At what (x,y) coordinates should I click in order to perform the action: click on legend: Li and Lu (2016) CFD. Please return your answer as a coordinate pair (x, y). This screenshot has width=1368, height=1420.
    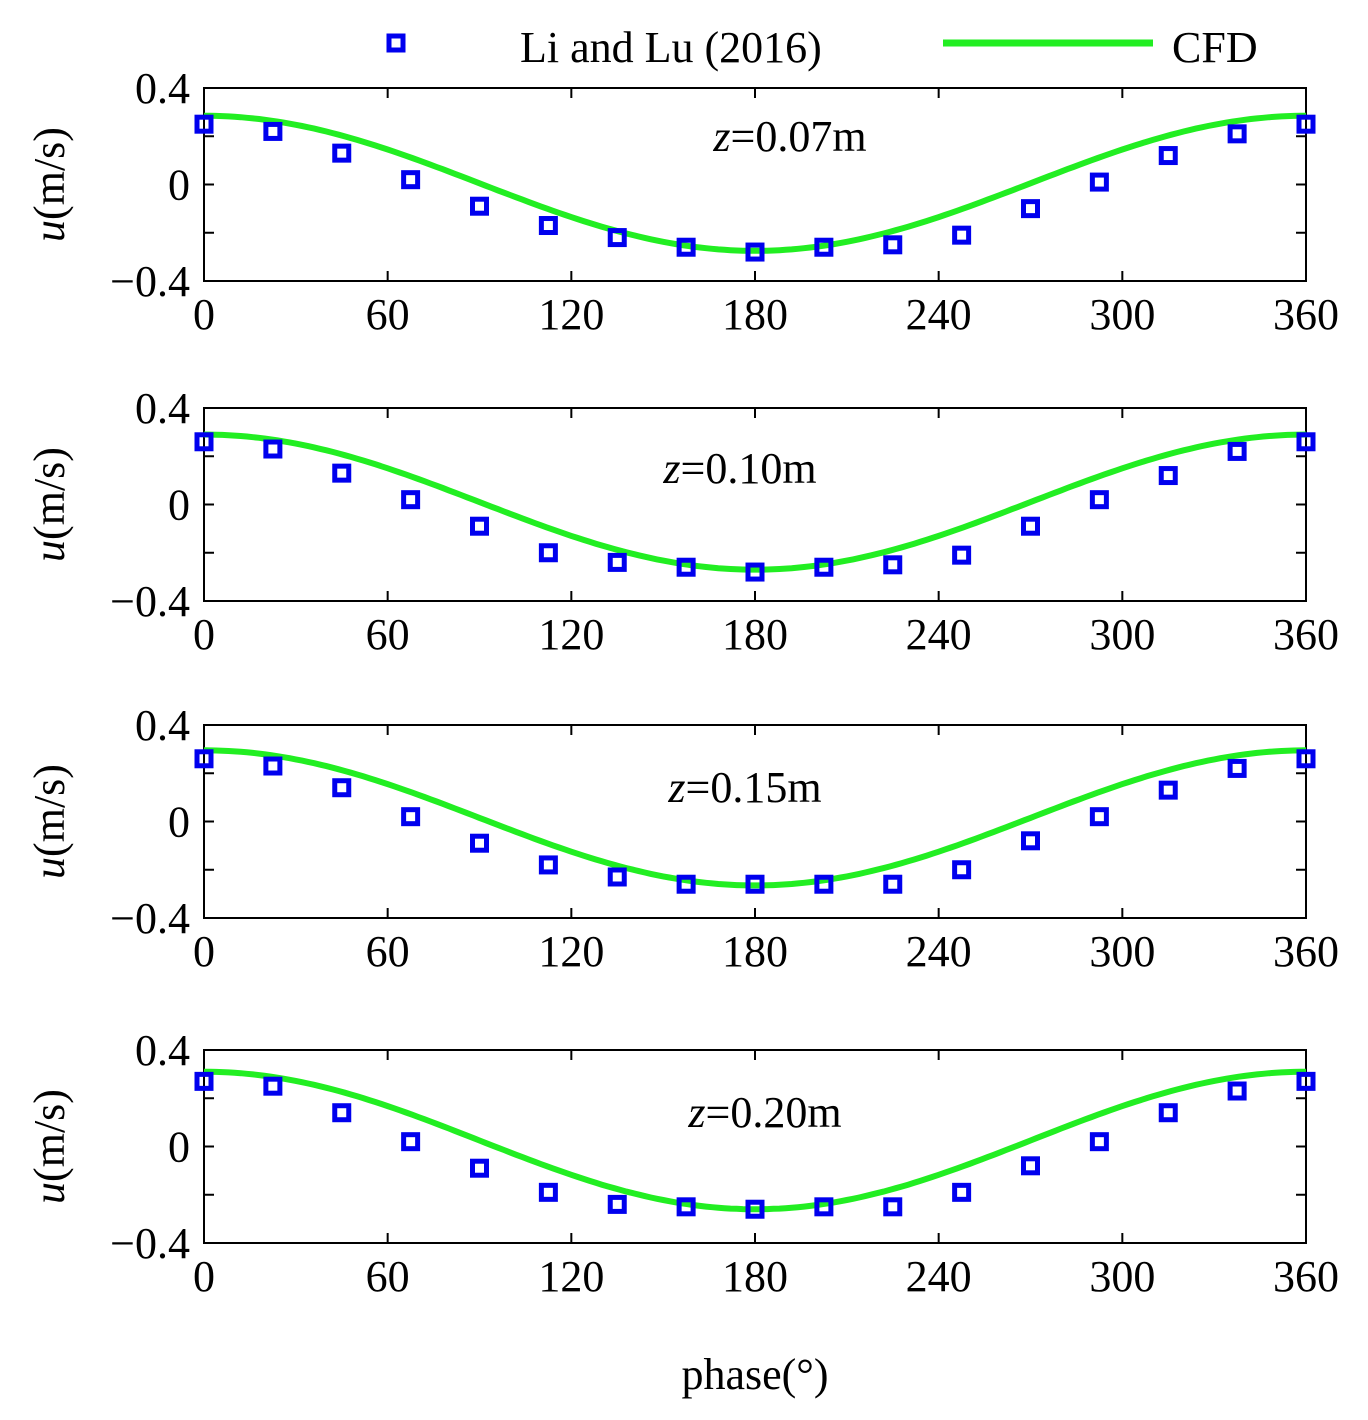
    Looking at the image, I should click on (822, 47).